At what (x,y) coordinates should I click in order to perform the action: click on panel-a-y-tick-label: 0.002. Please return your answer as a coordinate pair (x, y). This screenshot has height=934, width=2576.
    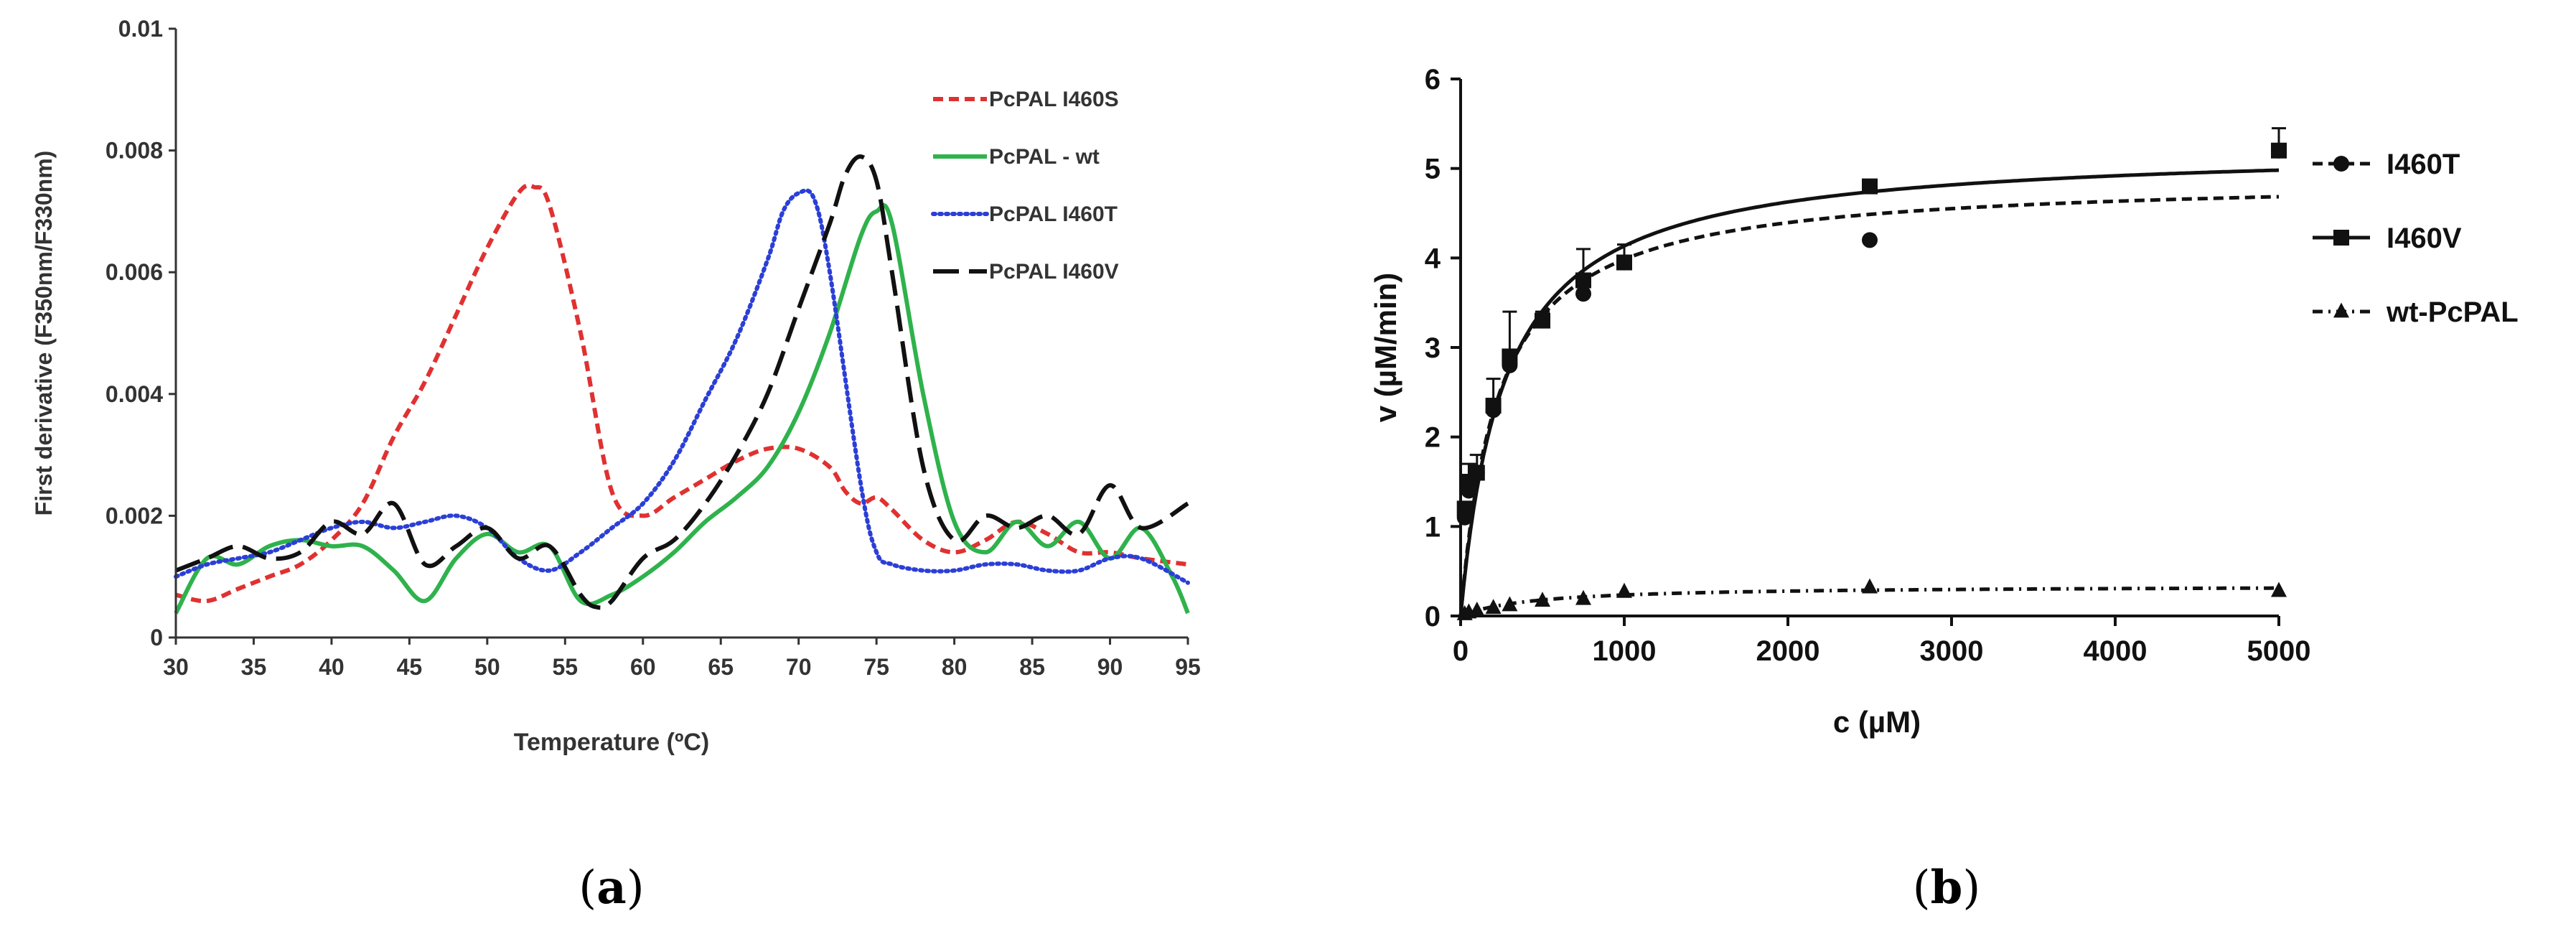
    Looking at the image, I should click on (135, 516).